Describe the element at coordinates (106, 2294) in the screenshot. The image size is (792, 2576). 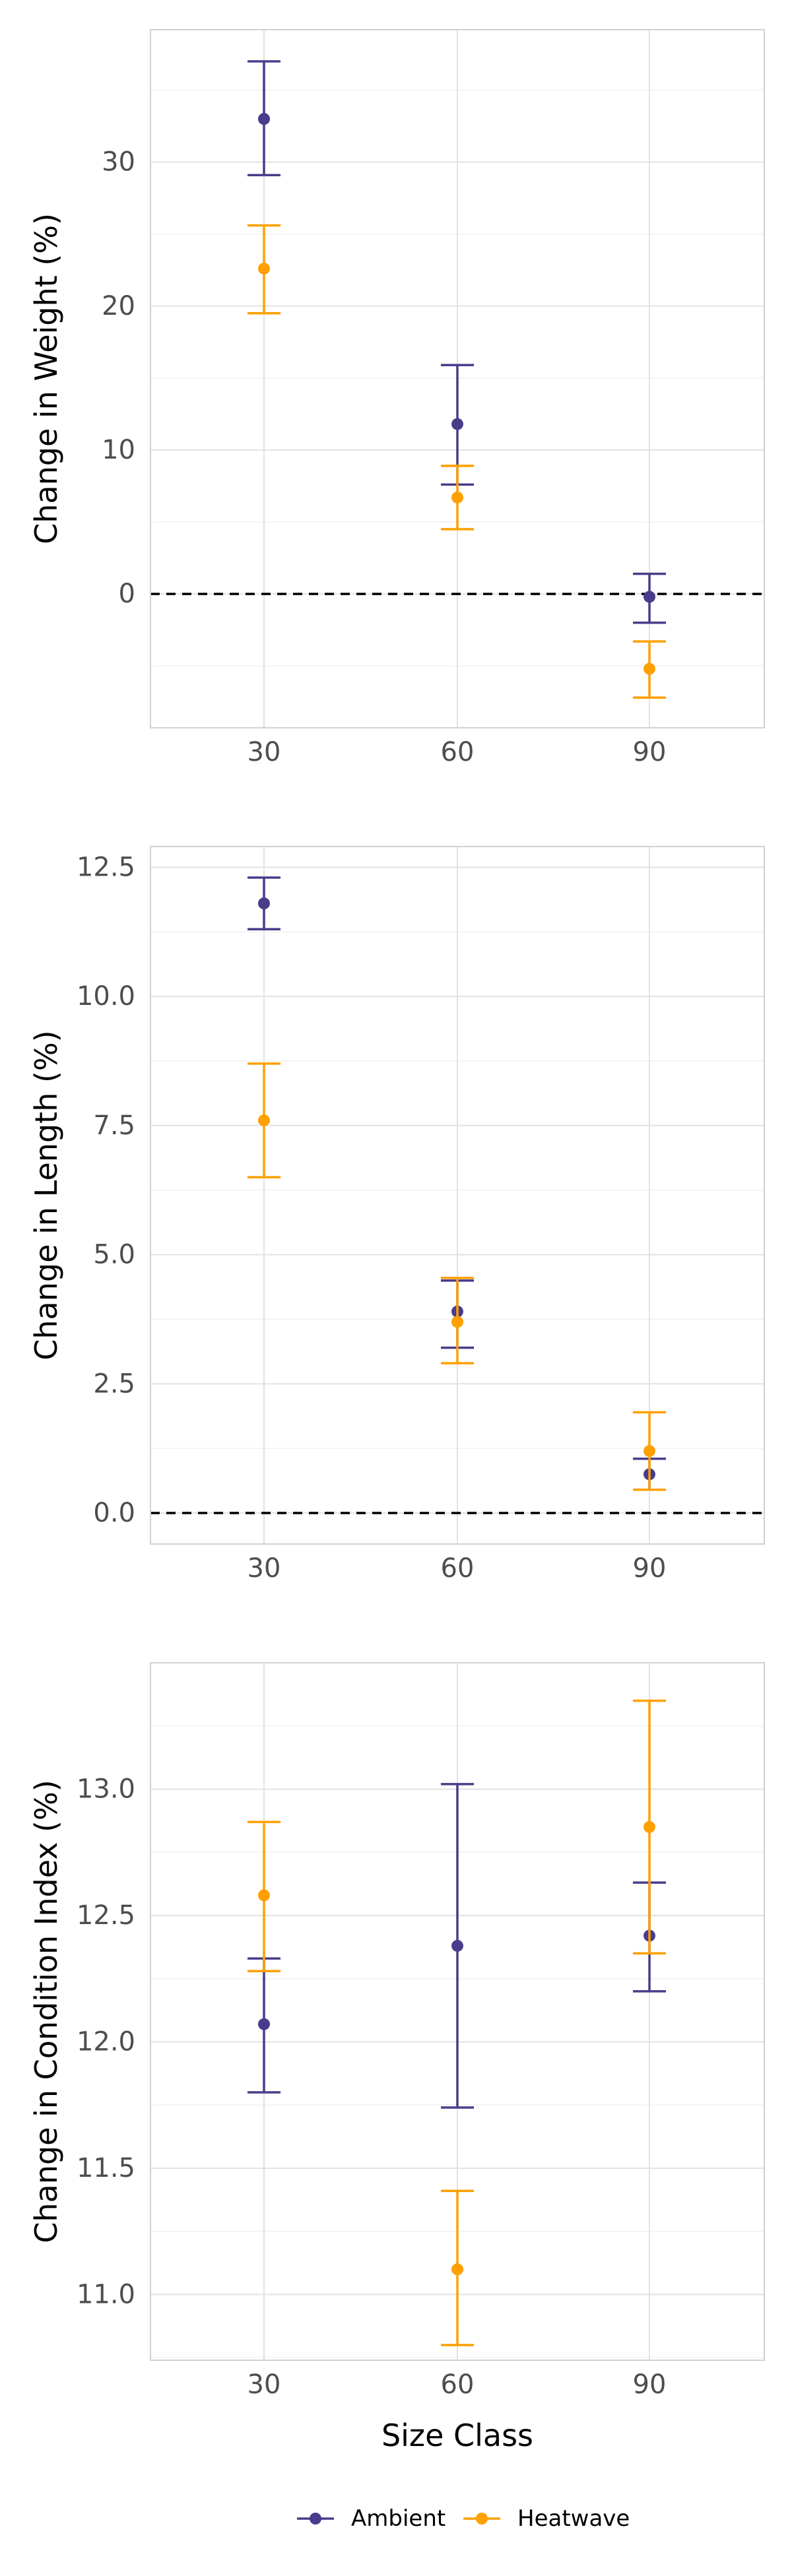
I see `y-tick-label: 11.0` at that location.